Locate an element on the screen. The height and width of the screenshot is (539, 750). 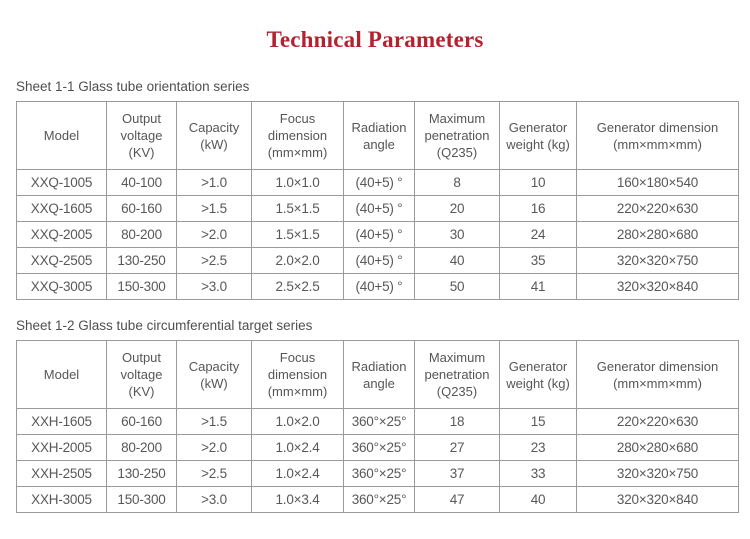
cell-focus-dimension: 2.5×2.5 is located at coordinates (297, 286).